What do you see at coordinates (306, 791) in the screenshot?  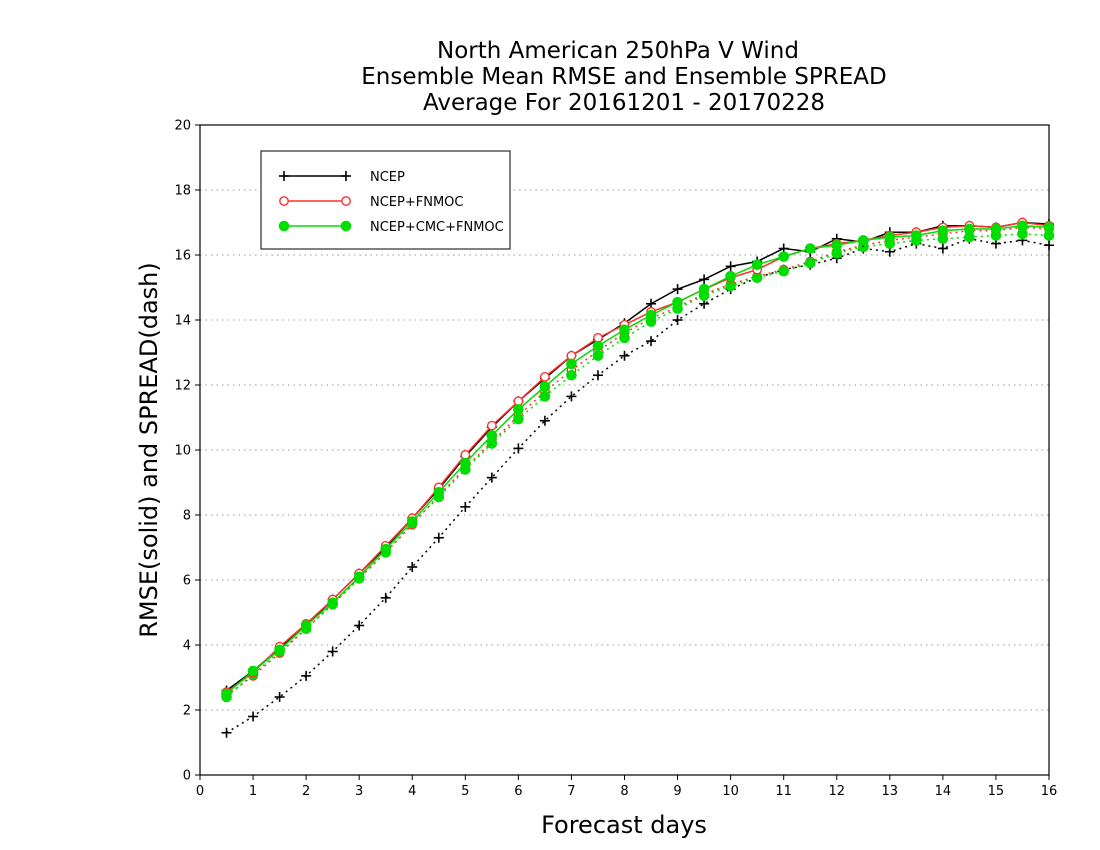 I see `x-tick-label: 2` at bounding box center [306, 791].